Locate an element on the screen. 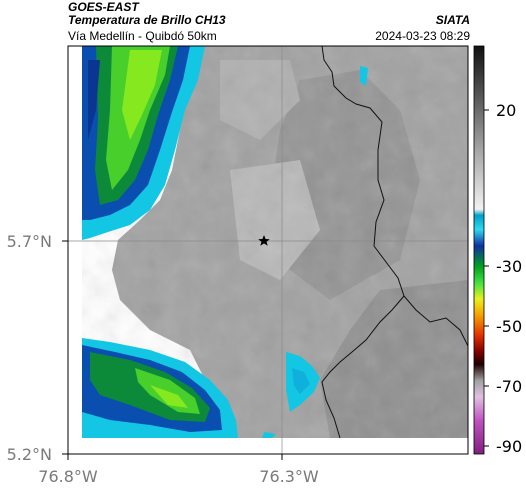 The height and width of the screenshot is (491, 526). agency-label: SIATA is located at coordinates (452, 20).